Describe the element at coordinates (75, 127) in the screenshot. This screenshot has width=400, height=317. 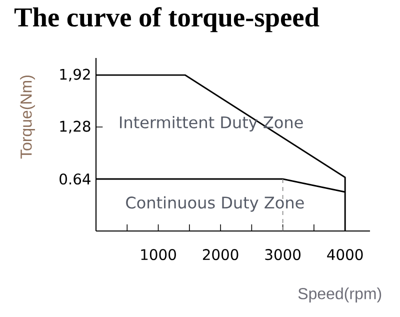
I see `y-tick-label: 1,28` at that location.